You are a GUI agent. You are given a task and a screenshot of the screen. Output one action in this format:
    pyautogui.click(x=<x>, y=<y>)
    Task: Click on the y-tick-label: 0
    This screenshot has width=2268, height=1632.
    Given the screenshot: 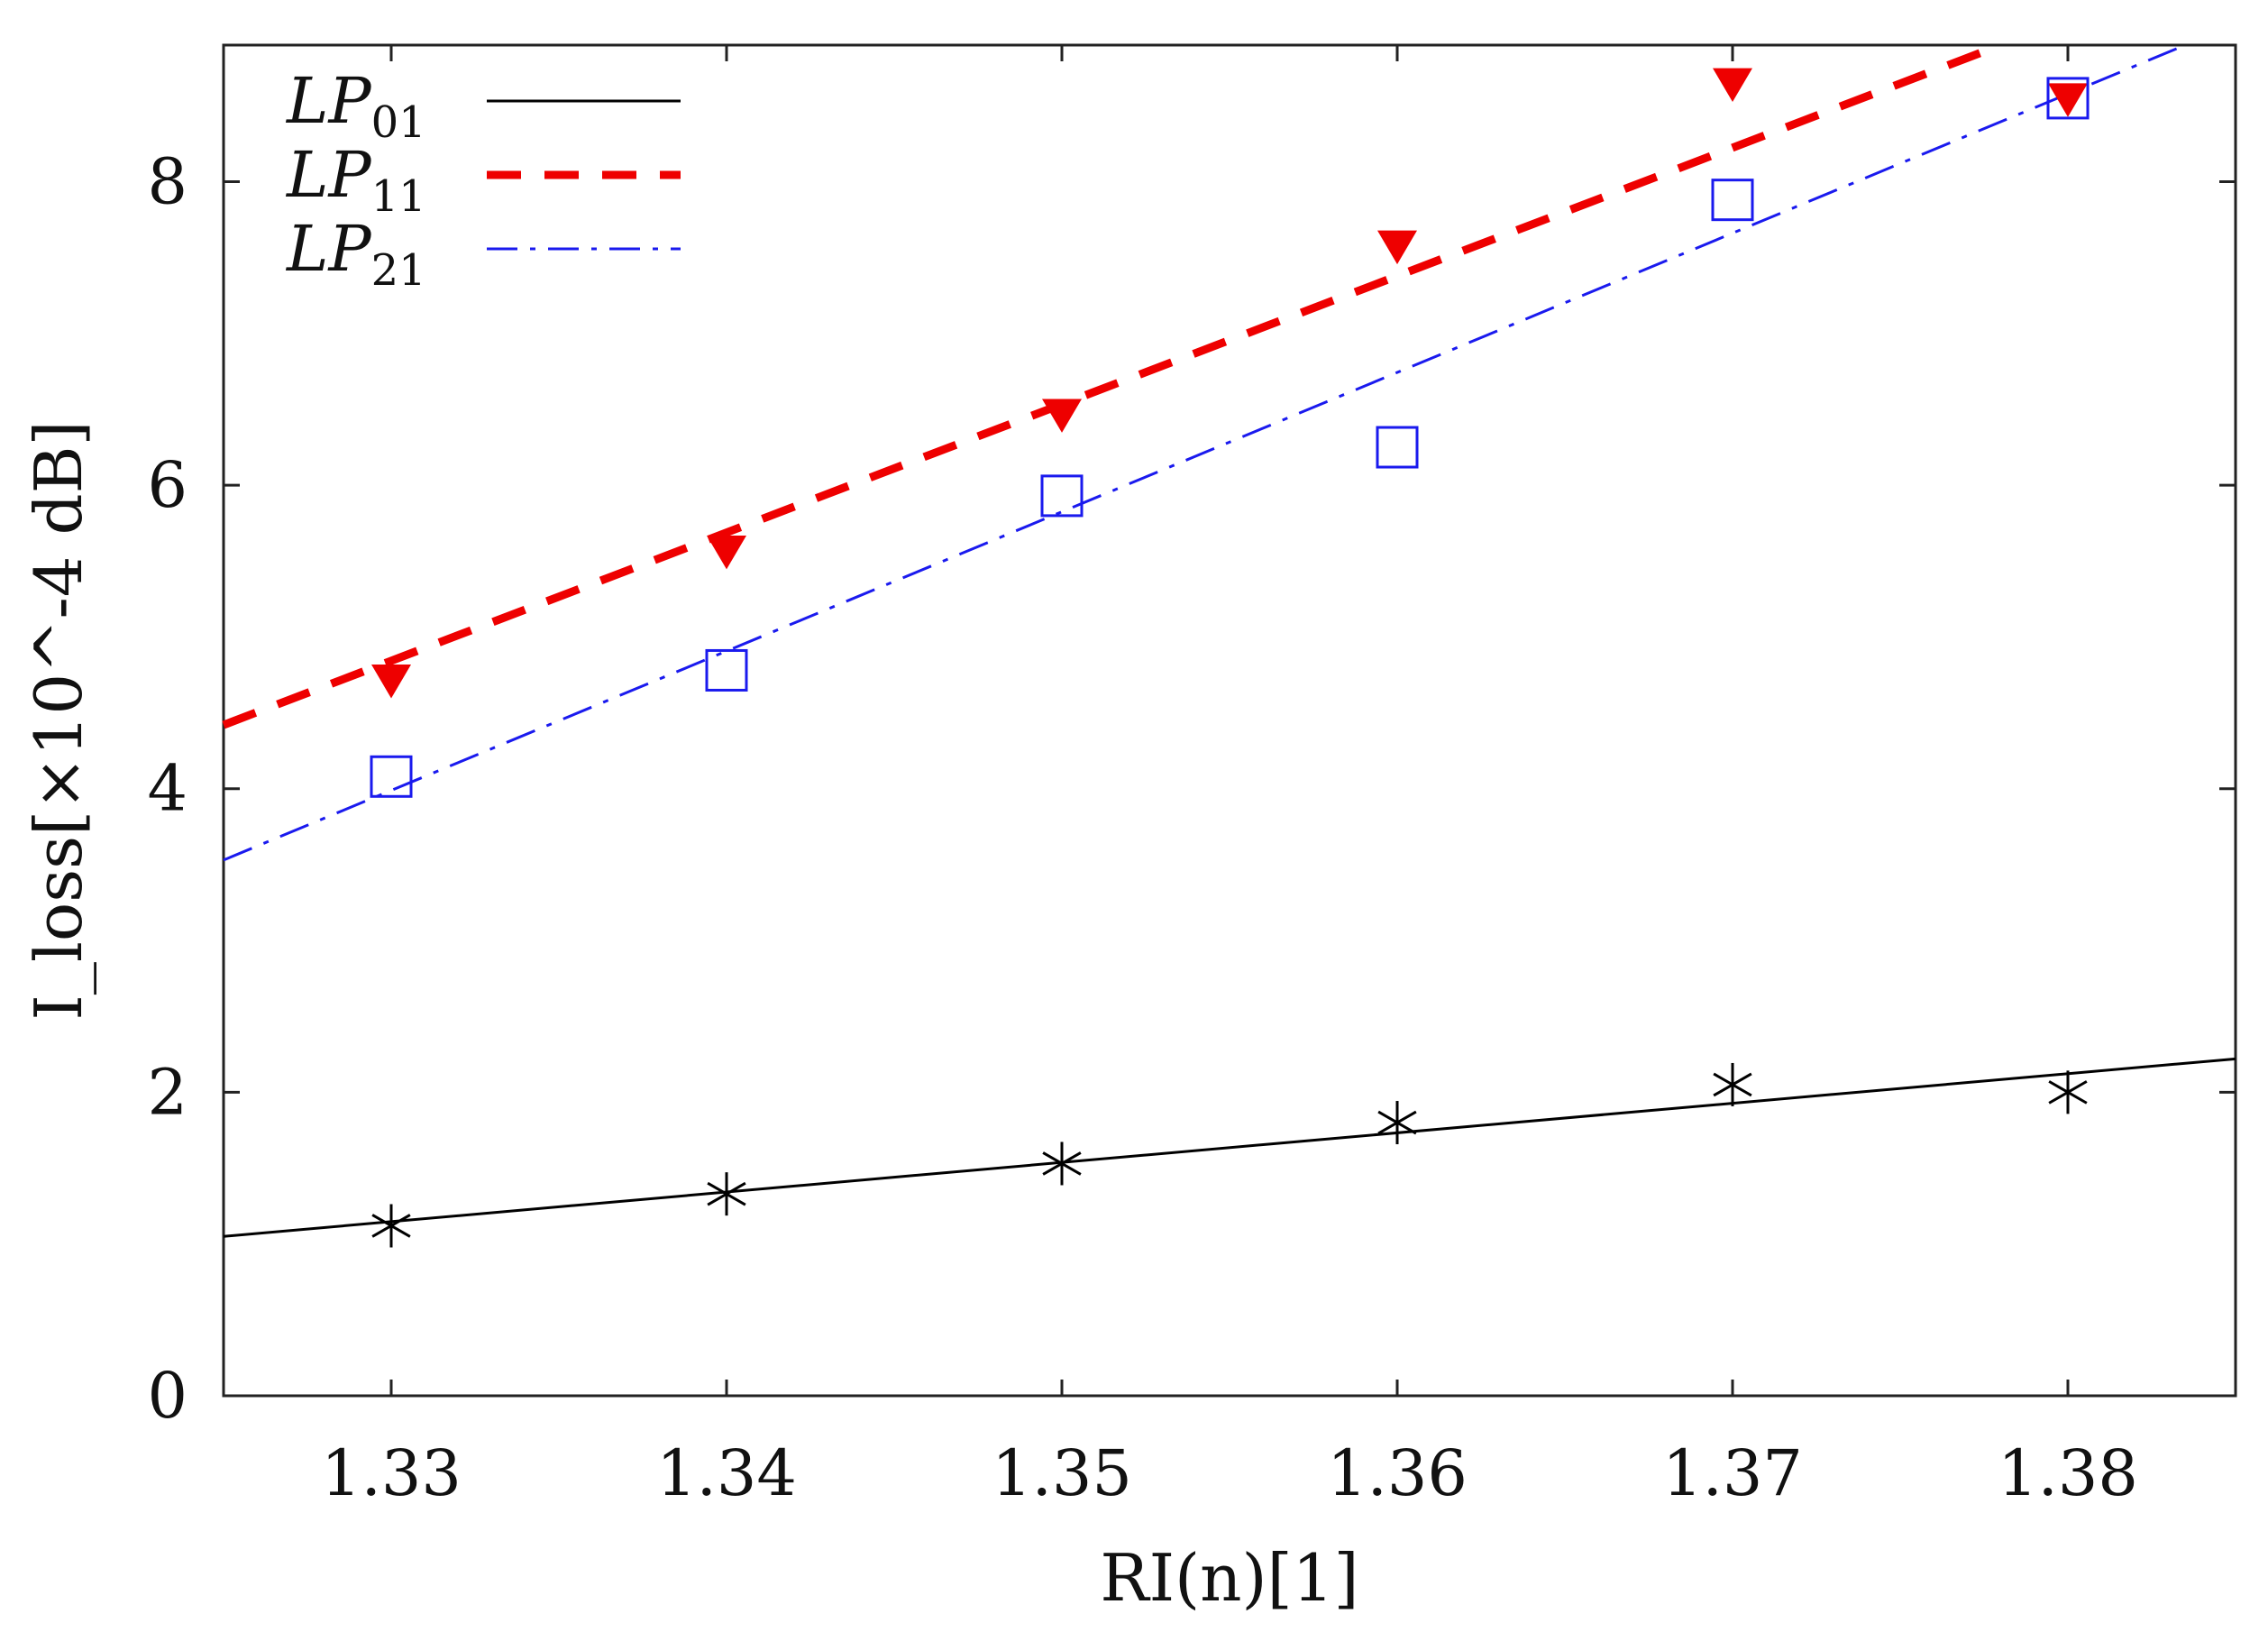 What is the action you would take?
    pyautogui.click(x=167, y=1396)
    